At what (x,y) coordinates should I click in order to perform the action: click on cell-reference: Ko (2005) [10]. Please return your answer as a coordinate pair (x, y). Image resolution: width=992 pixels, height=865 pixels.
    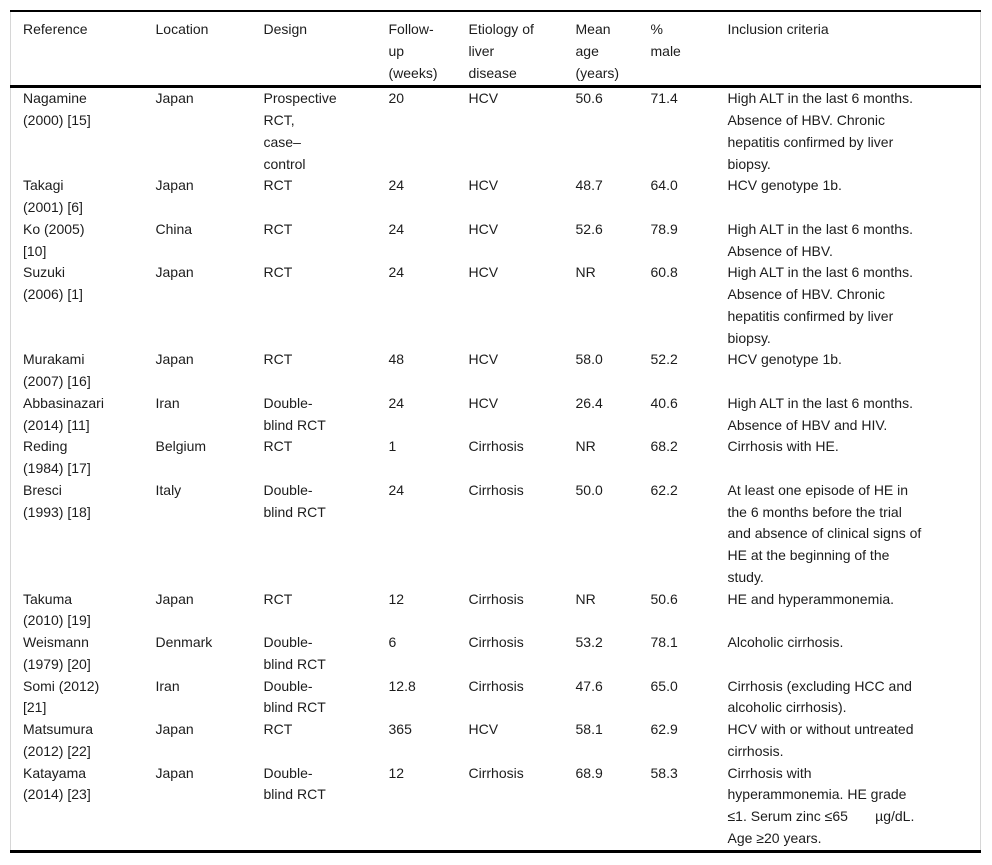
    Looking at the image, I should click on (54, 239).